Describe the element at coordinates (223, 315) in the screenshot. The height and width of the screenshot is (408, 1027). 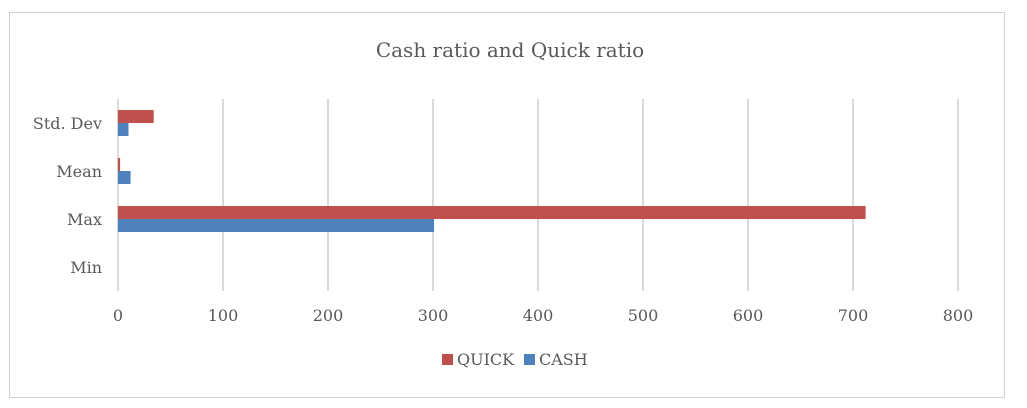
I see `x-tick-label: 100` at that location.